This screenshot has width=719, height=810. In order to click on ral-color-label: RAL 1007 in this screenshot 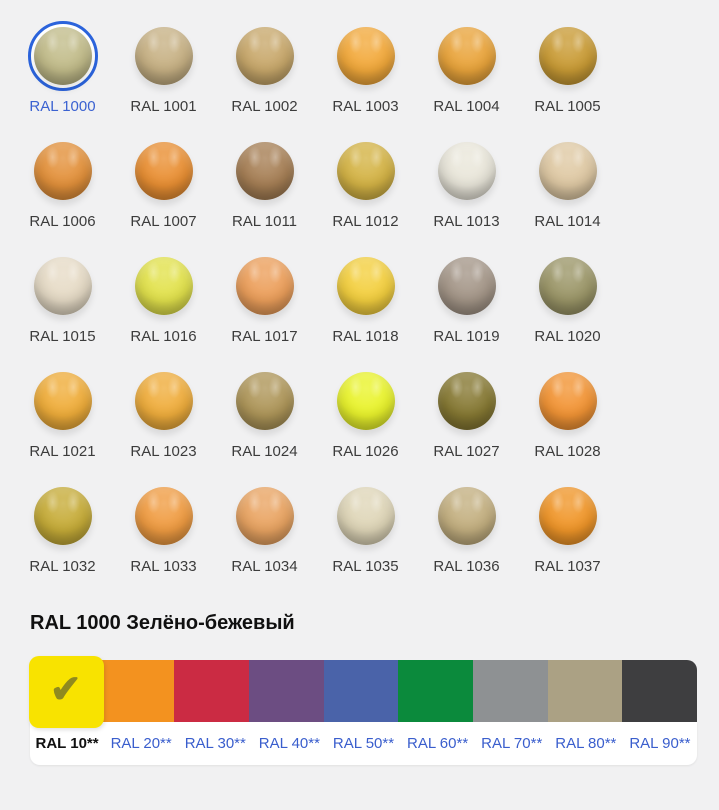, I will do `click(163, 221)`.